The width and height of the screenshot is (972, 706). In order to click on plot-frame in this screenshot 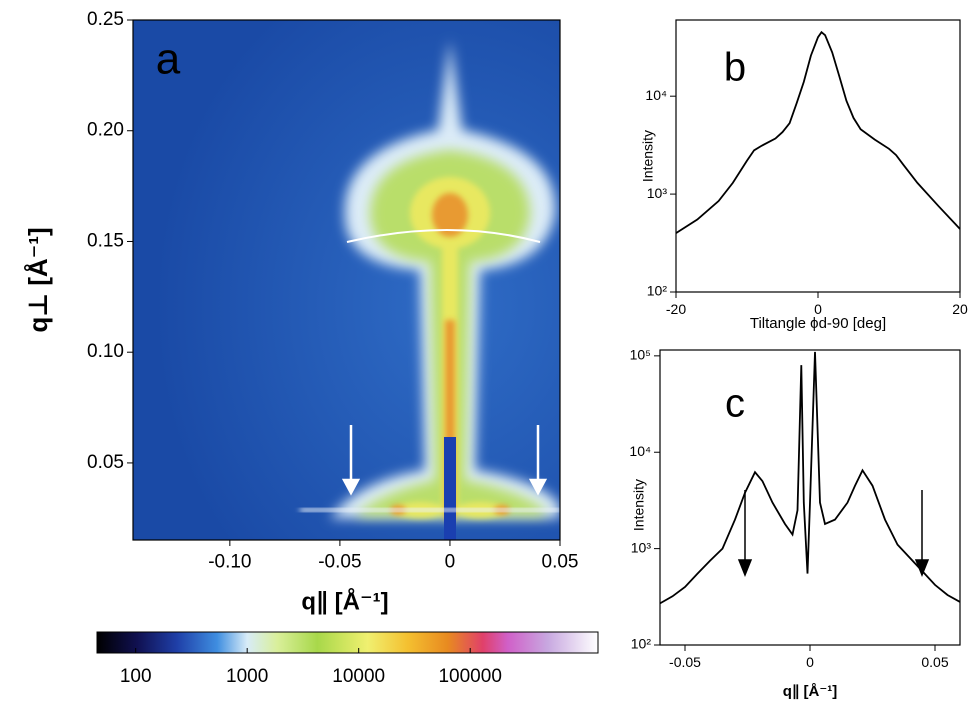, I will do `click(818, 156)`.